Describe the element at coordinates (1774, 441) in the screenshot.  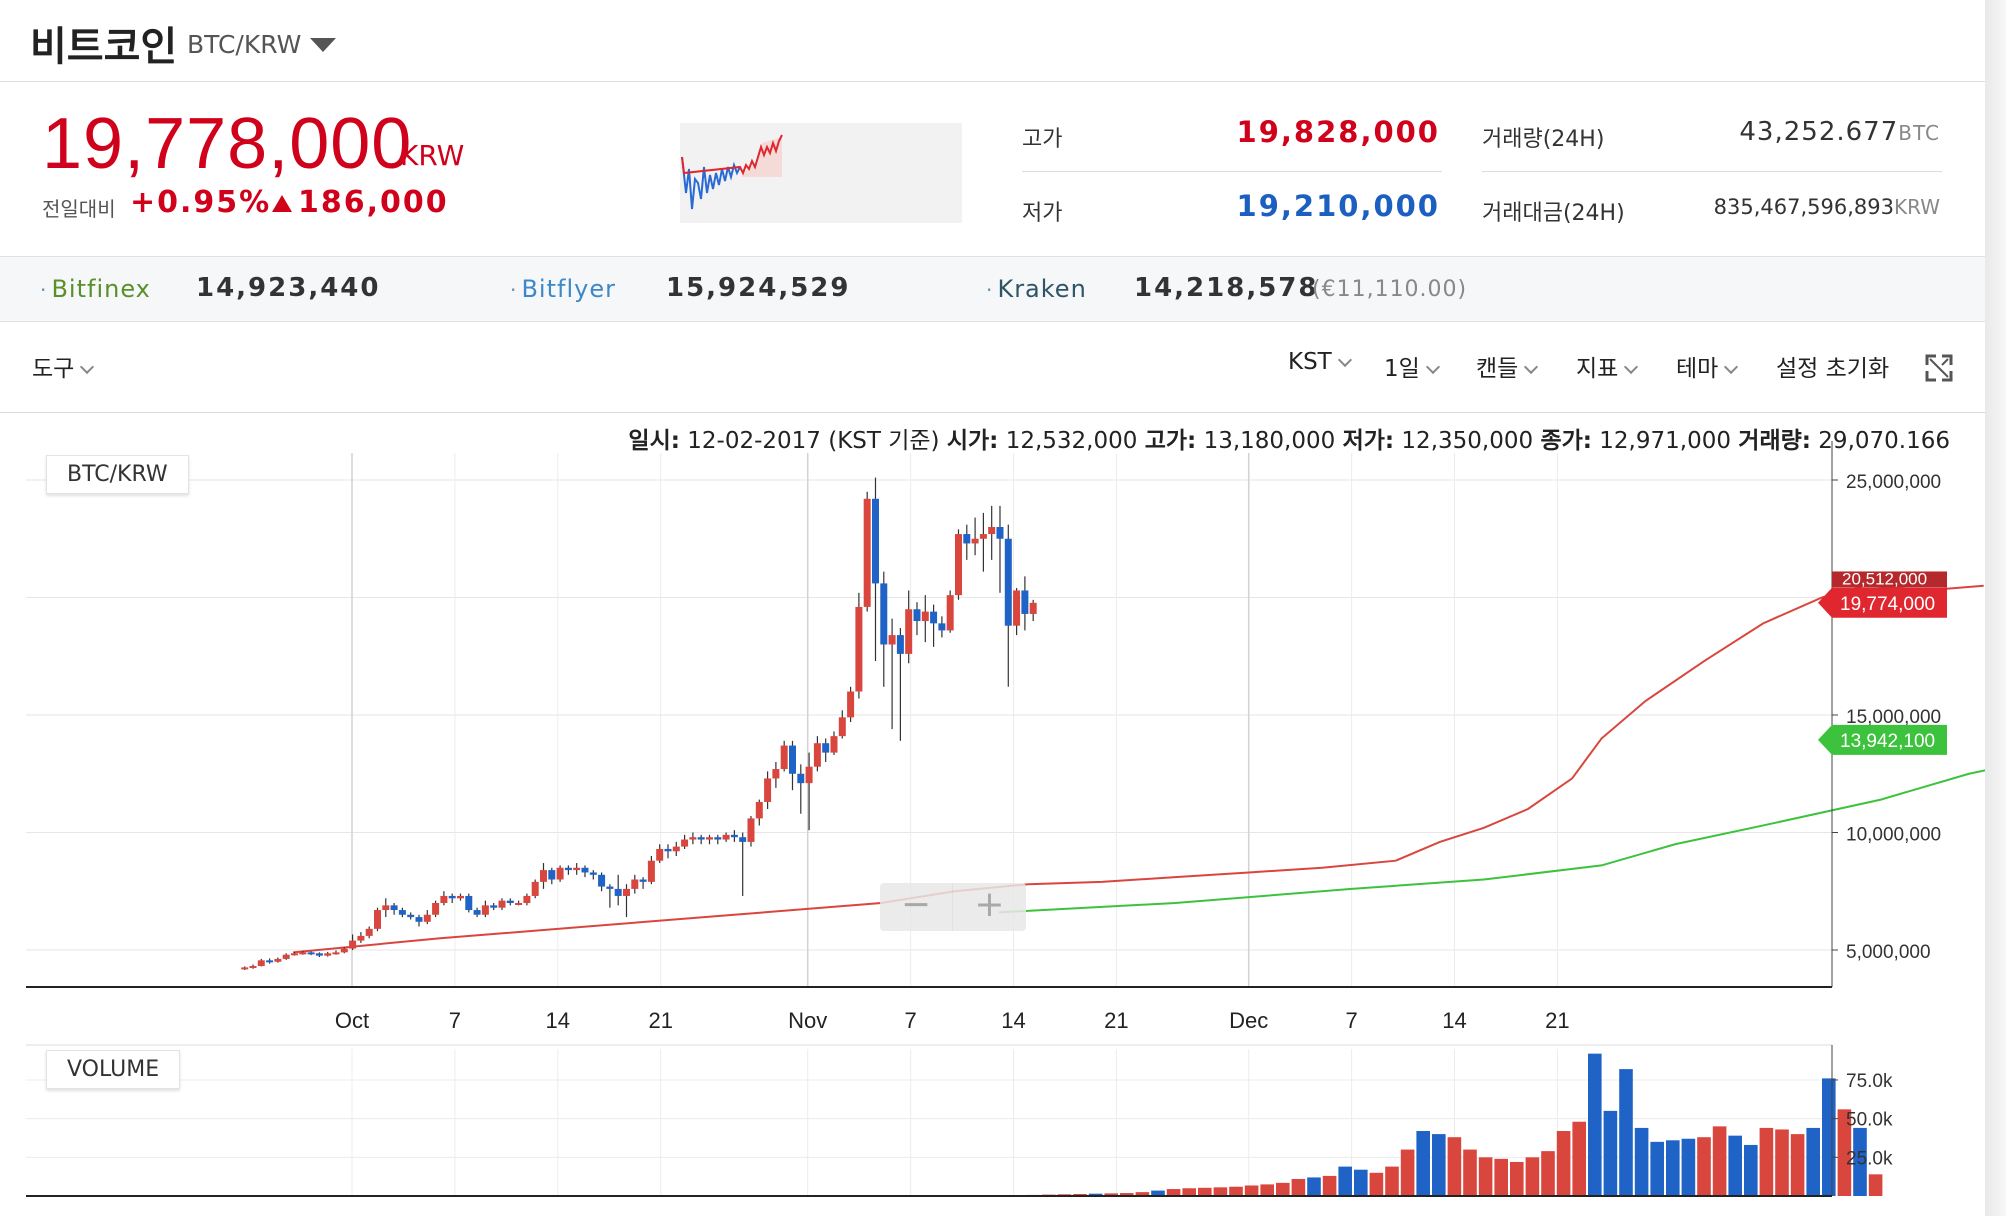
I see `ohlc-volume-label: 거래량:` at that location.